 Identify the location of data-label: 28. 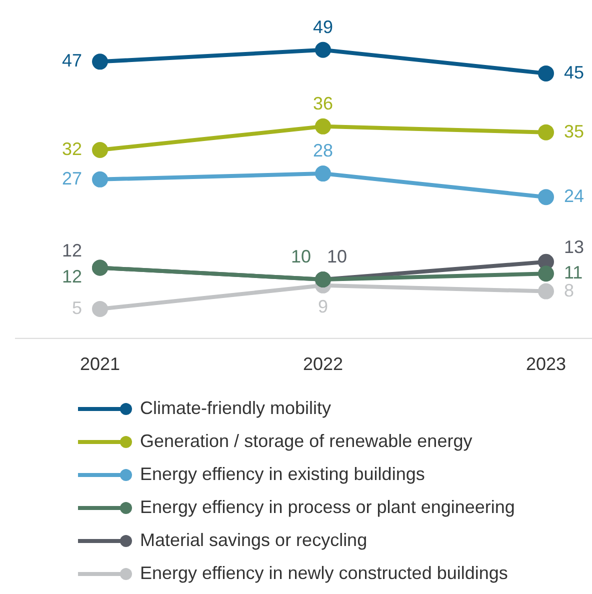
(323, 150).